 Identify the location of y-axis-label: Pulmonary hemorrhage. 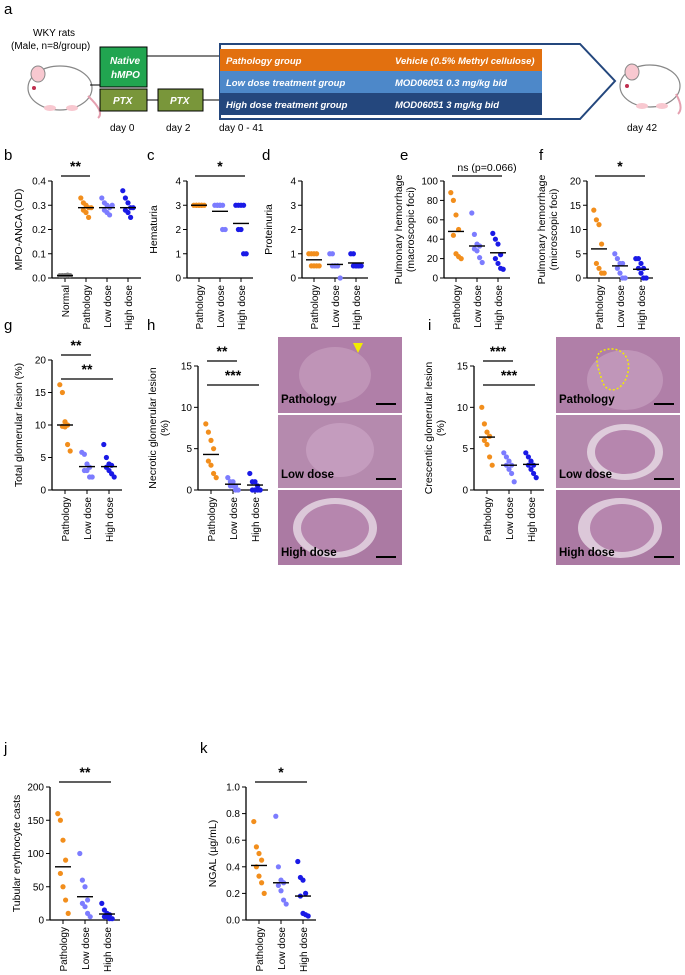
(399, 229).